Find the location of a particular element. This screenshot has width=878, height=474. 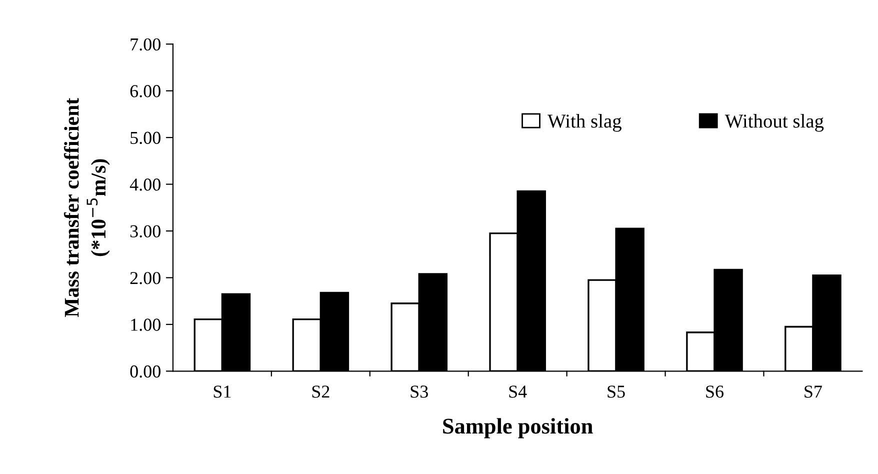

x-tick-label: S1 is located at coordinates (222, 392).